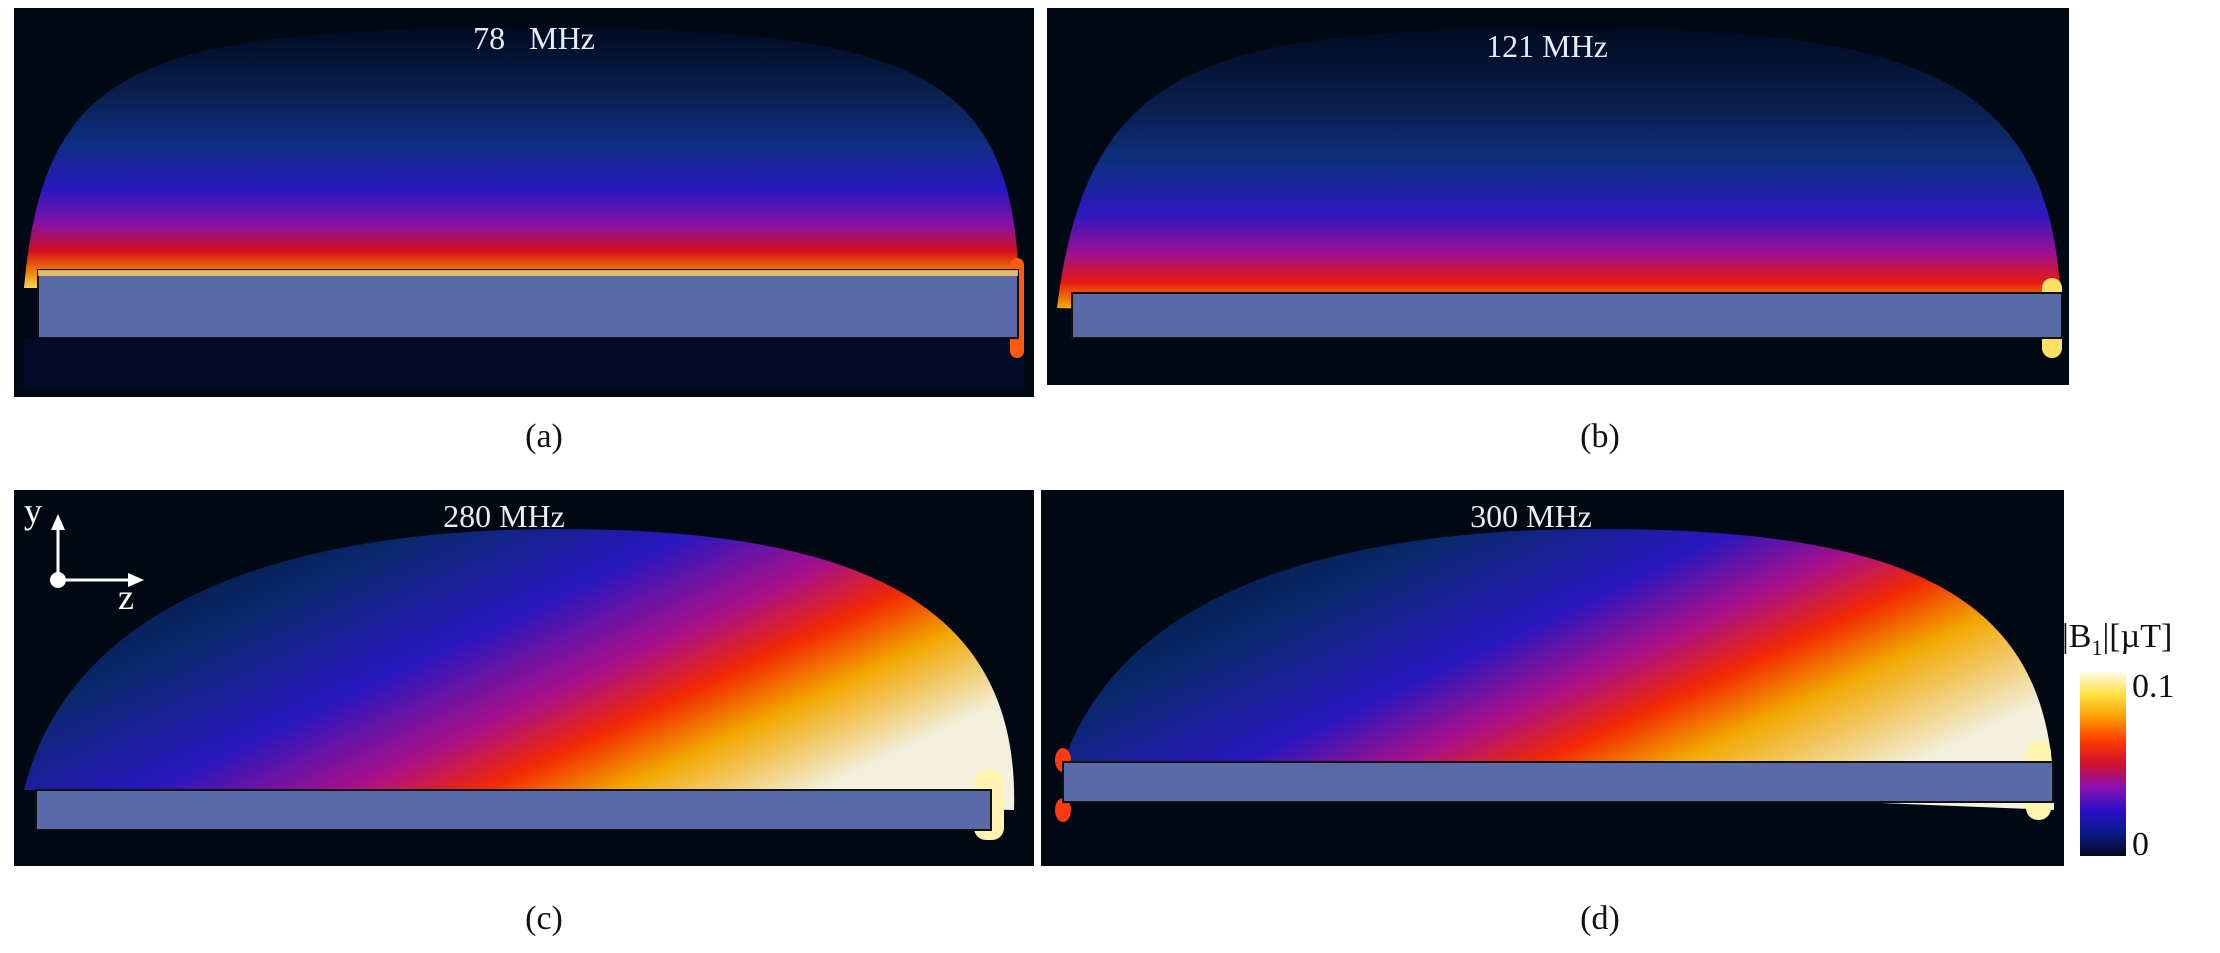  I want to click on colorbar-min-label: 0, so click(2140, 844).